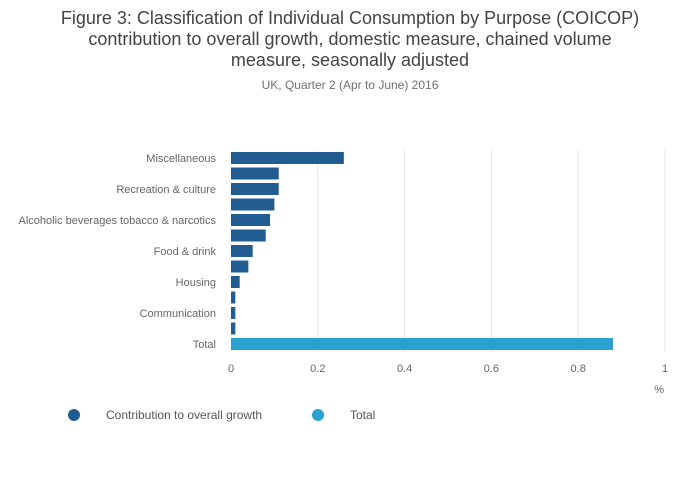  I want to click on legend-marker-total, so click(318, 415).